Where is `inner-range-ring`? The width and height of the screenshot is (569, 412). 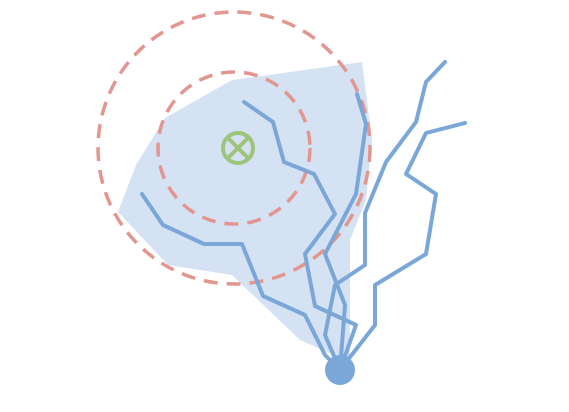 inner-range-ring is located at coordinates (234, 148).